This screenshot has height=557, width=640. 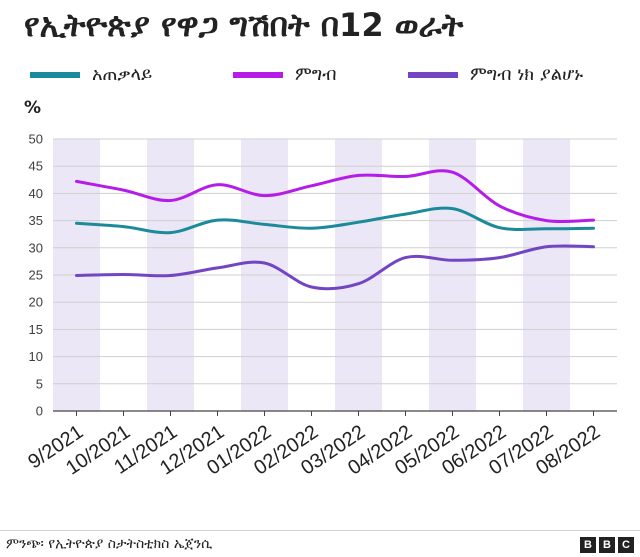 What do you see at coordinates (33, 108) in the screenshot?
I see `y-axis-label: %` at bounding box center [33, 108].